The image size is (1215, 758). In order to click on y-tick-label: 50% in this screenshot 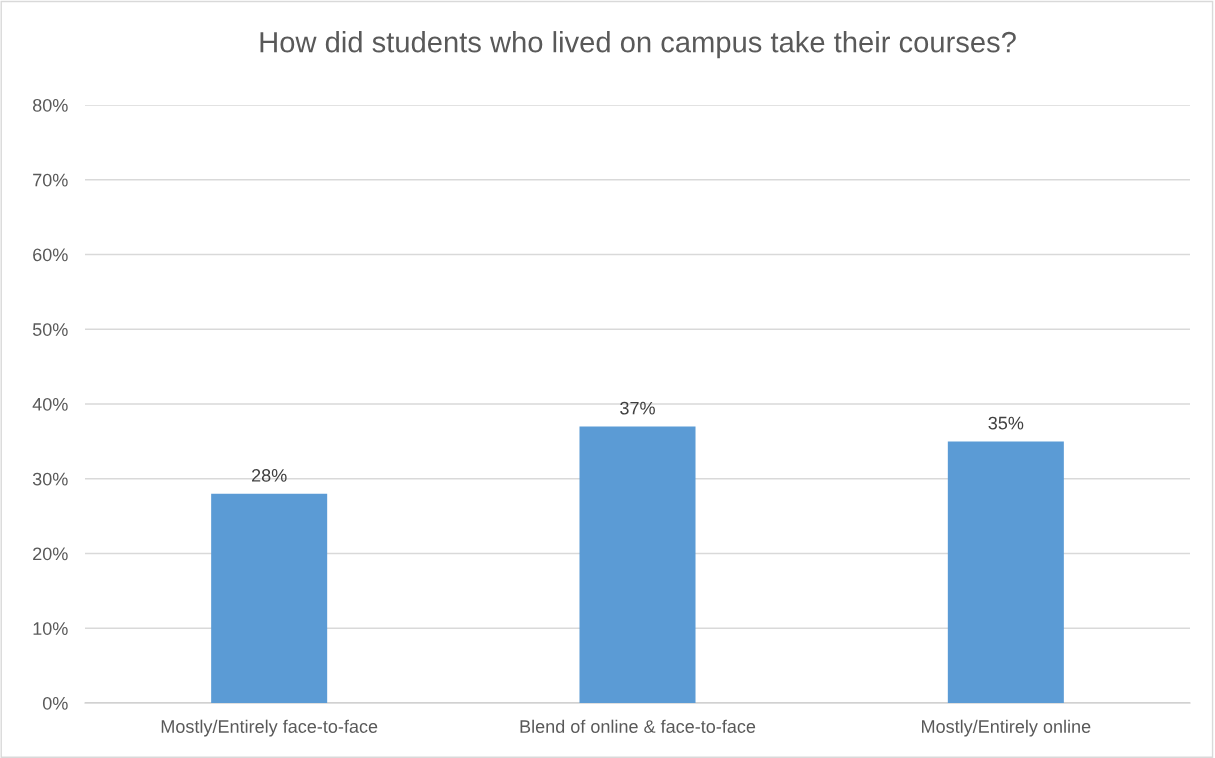, I will do `click(50, 329)`.